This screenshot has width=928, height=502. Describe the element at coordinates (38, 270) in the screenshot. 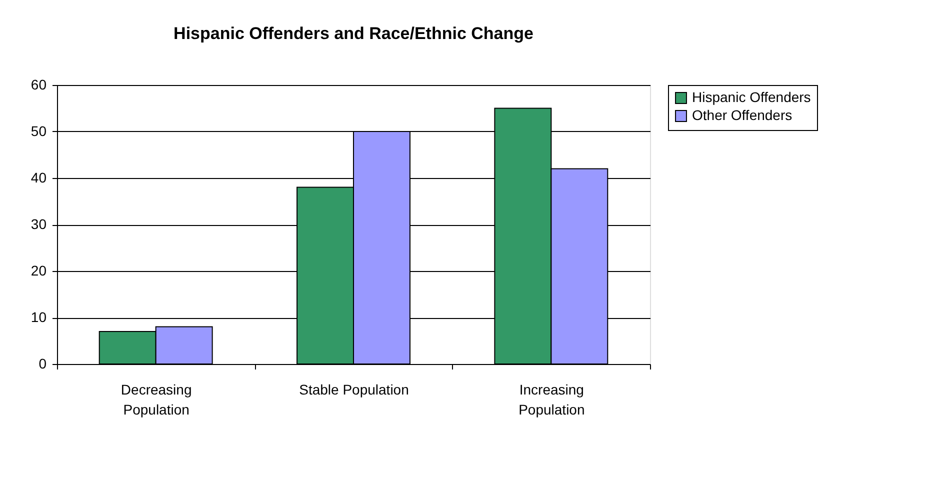

I see `y-tick-label: 20` at that location.